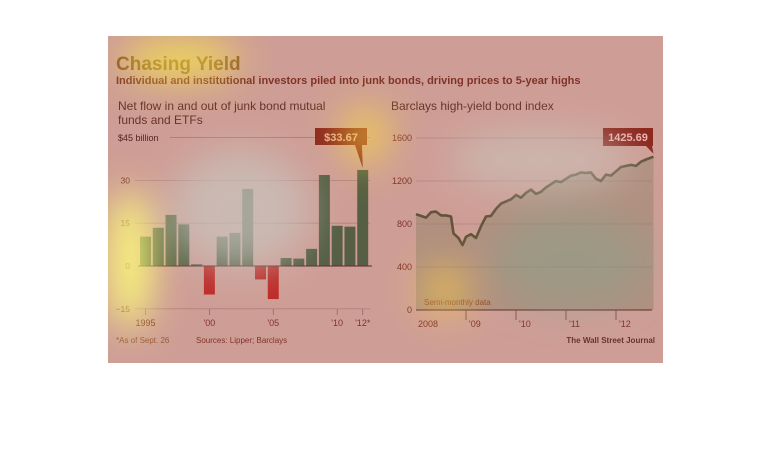 The image size is (770, 458). What do you see at coordinates (312, 257) in the screenshot?
I see `bar-2008` at bounding box center [312, 257].